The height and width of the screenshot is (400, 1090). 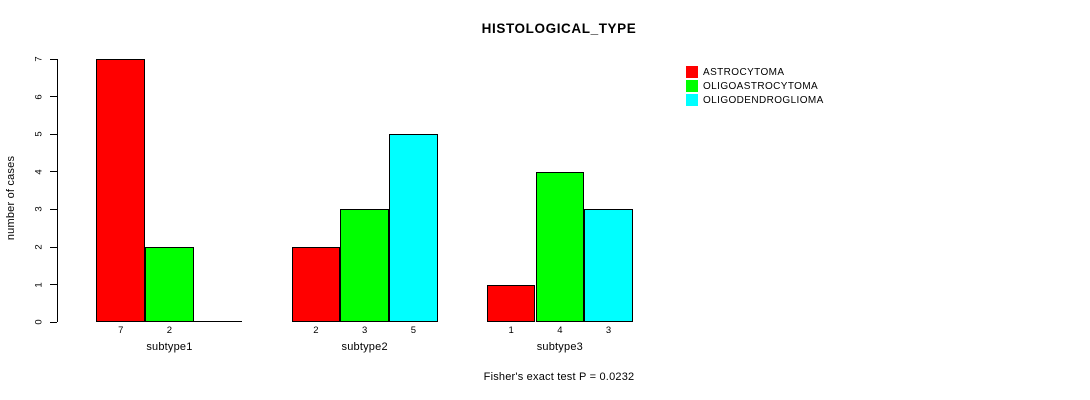 What do you see at coordinates (511, 331) in the screenshot?
I see `bar-value-label: 1` at bounding box center [511, 331].